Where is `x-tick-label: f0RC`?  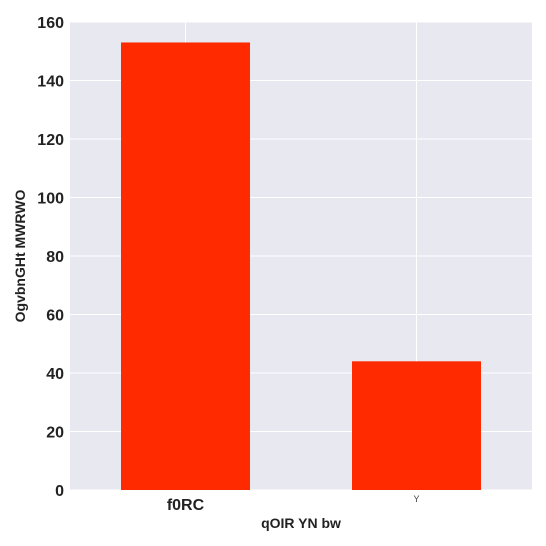 x-tick-label: f0RC is located at coordinates (186, 505).